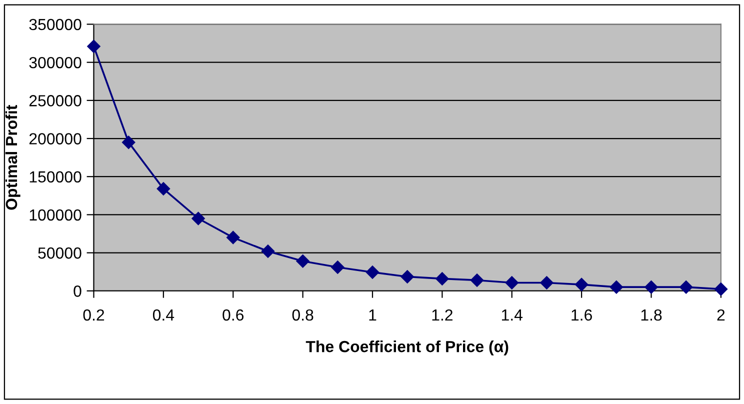 The image size is (744, 404). What do you see at coordinates (442, 315) in the screenshot?
I see `x-tick-label: 1.2` at bounding box center [442, 315].